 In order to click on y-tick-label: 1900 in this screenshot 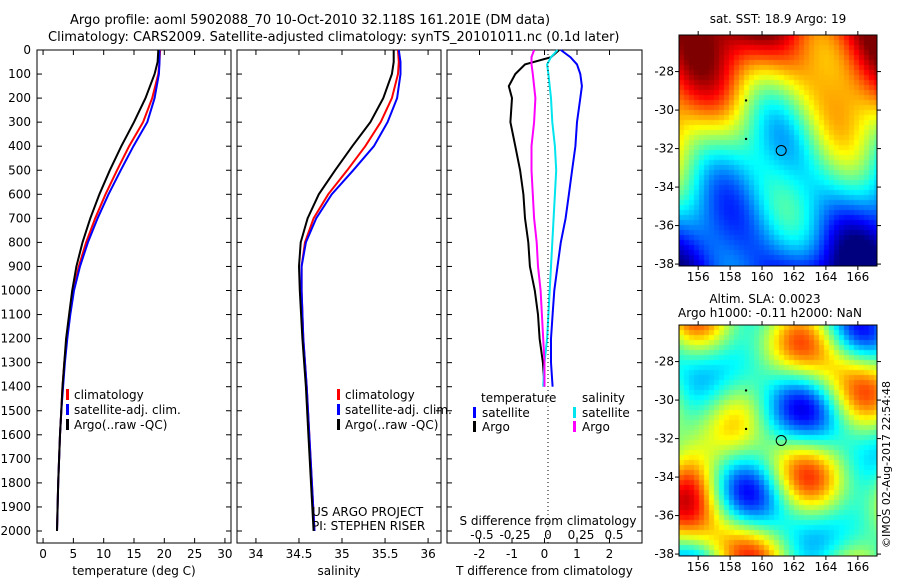, I will do `click(15, 507)`.